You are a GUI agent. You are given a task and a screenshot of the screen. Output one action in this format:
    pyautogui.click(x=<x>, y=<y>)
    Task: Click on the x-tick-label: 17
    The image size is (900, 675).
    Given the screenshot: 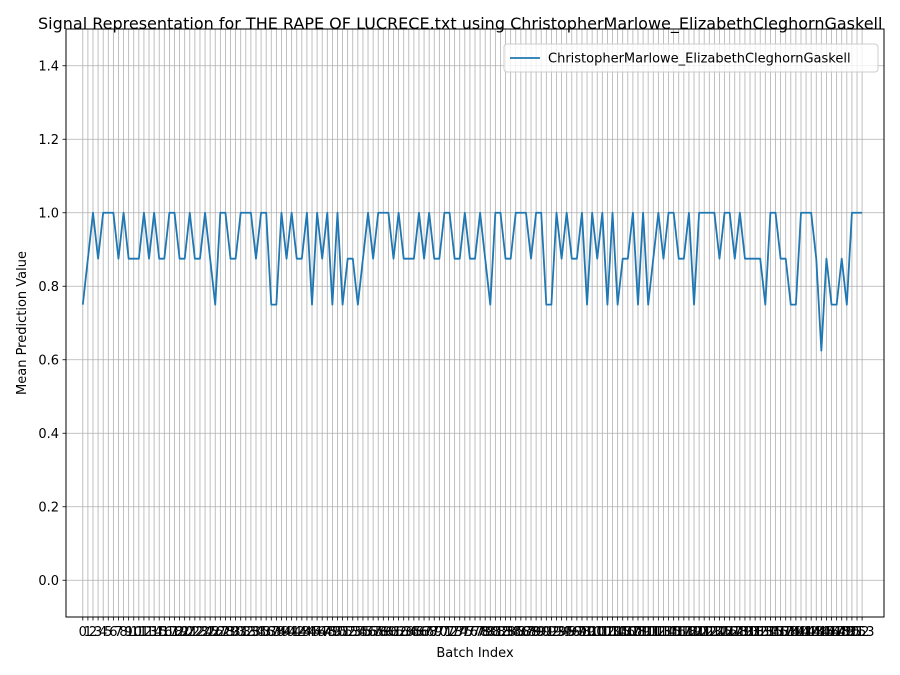 What is the action you would take?
    pyautogui.click(x=169, y=632)
    